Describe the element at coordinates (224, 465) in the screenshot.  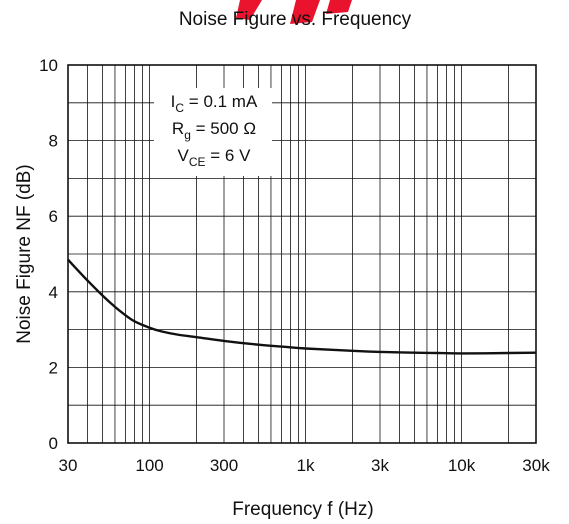
I see `x-tick-label: 300` at that location.